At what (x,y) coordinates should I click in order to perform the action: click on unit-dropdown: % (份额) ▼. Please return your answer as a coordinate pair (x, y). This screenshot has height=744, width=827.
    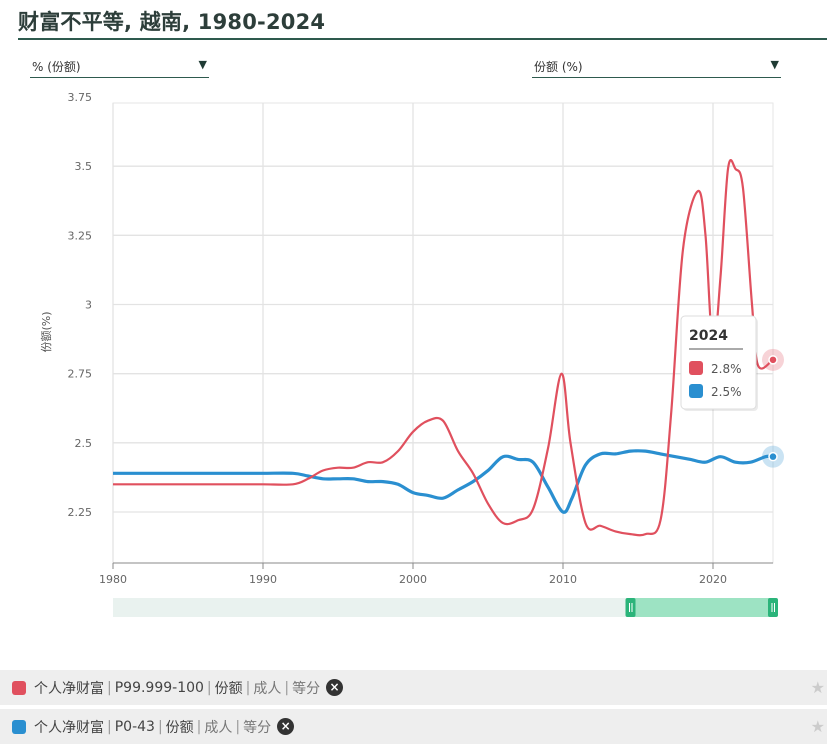
    Looking at the image, I should click on (119, 66).